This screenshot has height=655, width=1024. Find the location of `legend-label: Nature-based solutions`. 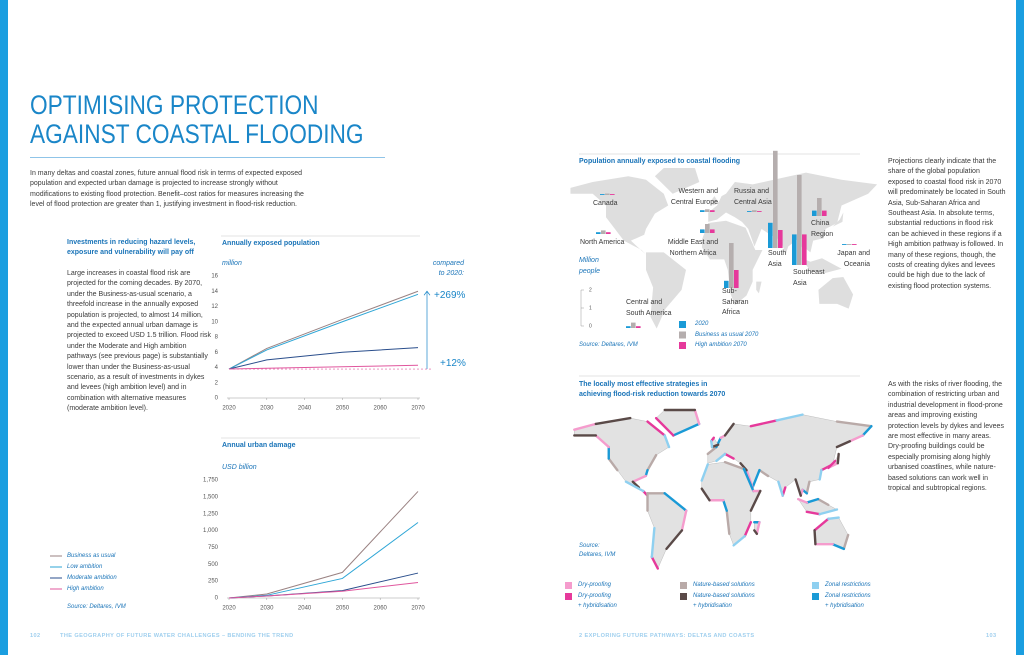

legend-label: Nature-based solutions is located at coordinates (724, 585).